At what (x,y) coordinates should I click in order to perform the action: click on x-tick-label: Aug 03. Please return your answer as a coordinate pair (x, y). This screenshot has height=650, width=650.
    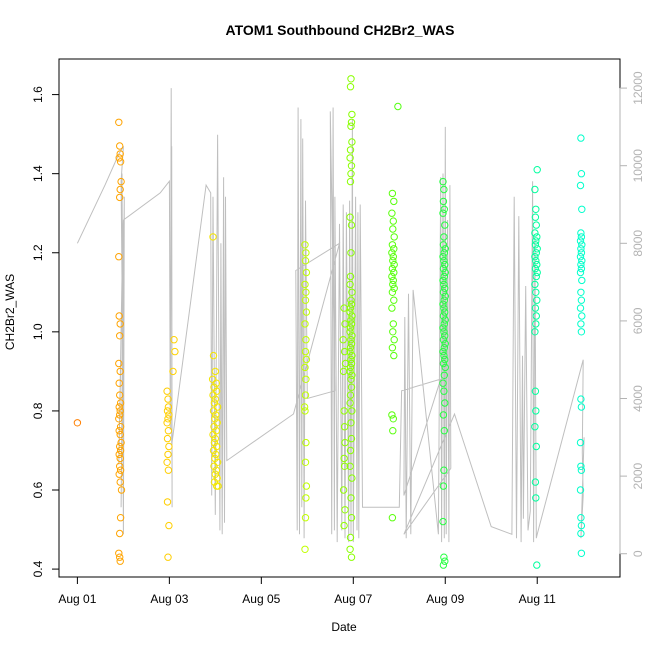
    Looking at the image, I should click on (169, 599).